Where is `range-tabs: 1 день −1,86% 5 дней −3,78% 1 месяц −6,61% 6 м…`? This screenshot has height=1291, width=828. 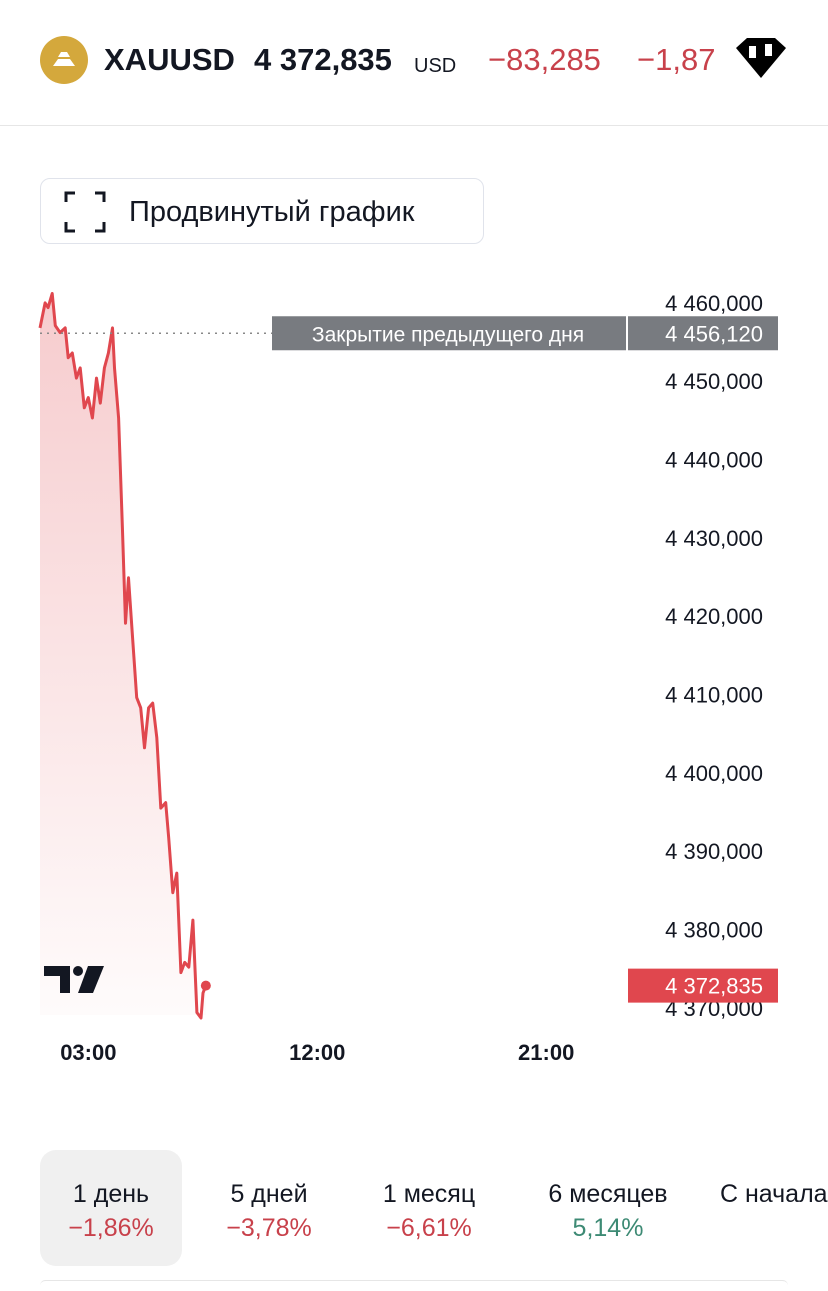 range-tabs: 1 день −1,86% 5 дней −3,78% 1 месяц −6,61% 6 м… is located at coordinates (434, 1210).